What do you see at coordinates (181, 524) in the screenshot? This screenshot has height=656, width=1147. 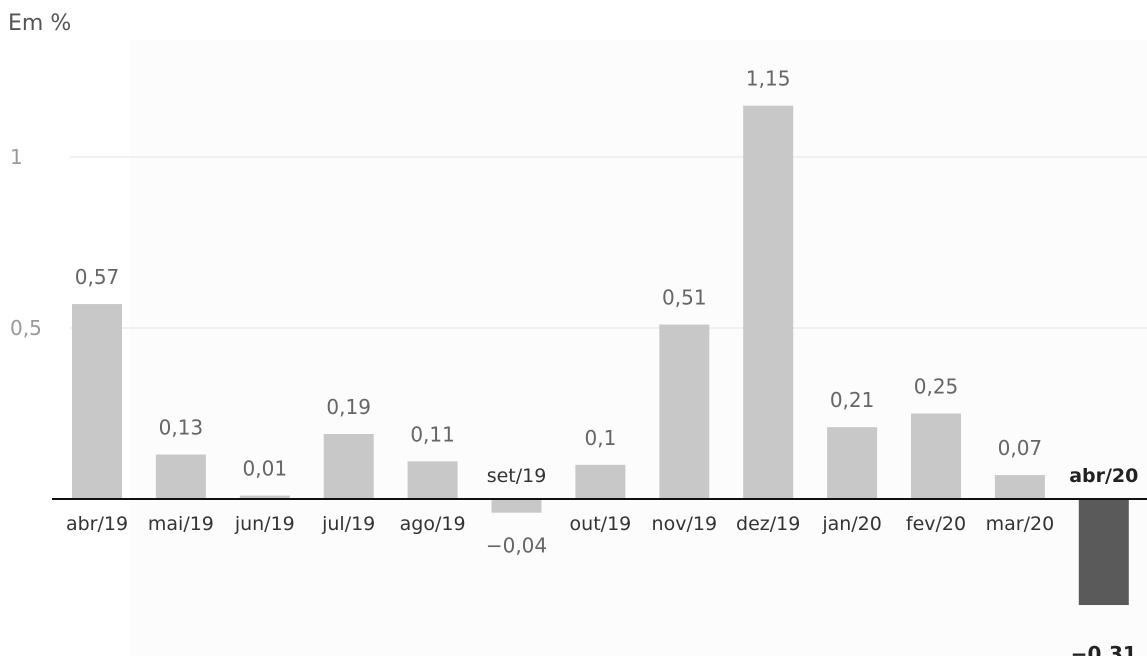 I see `category-label: mai/19` at bounding box center [181, 524].